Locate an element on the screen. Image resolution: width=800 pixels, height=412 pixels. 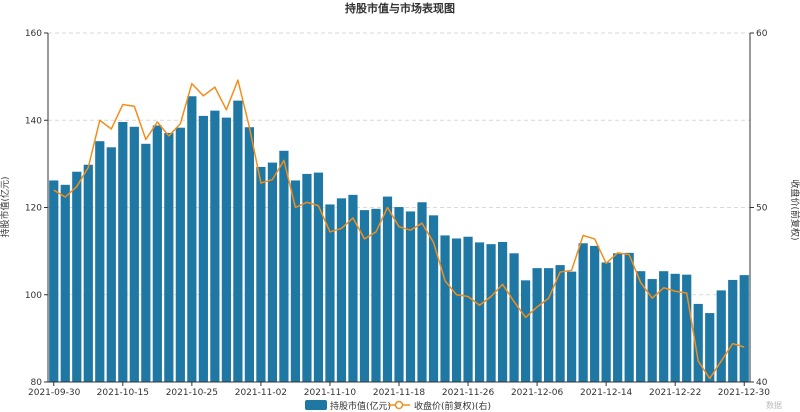
legend-bar-label: 持股市值(亿元) is located at coordinates (360, 406).